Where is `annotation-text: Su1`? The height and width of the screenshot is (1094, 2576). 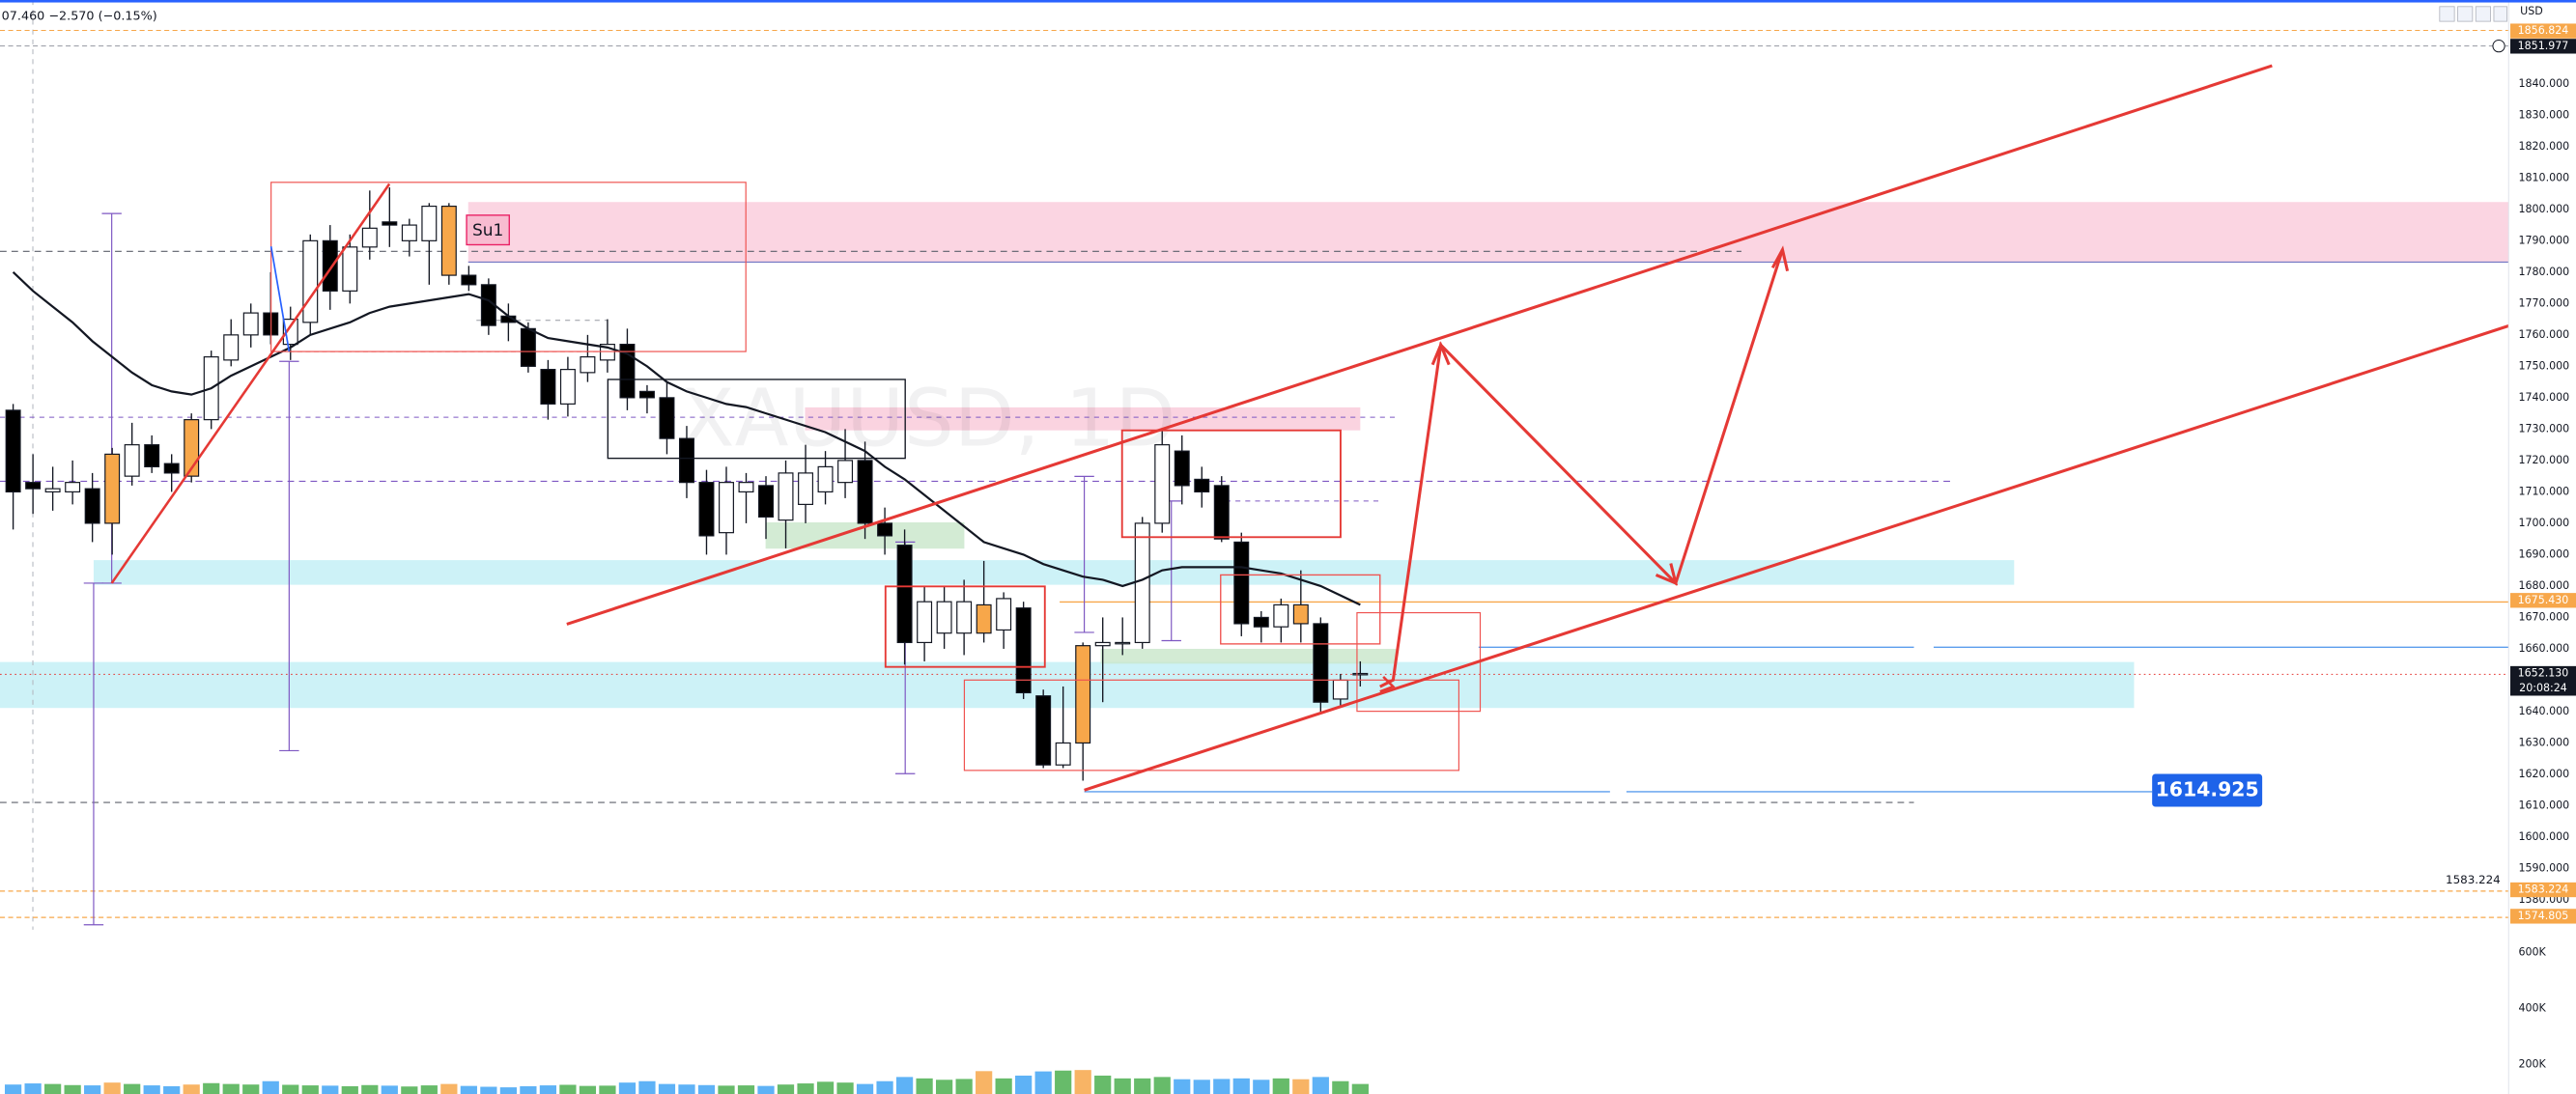 annotation-text: Su1 is located at coordinates (487, 231).